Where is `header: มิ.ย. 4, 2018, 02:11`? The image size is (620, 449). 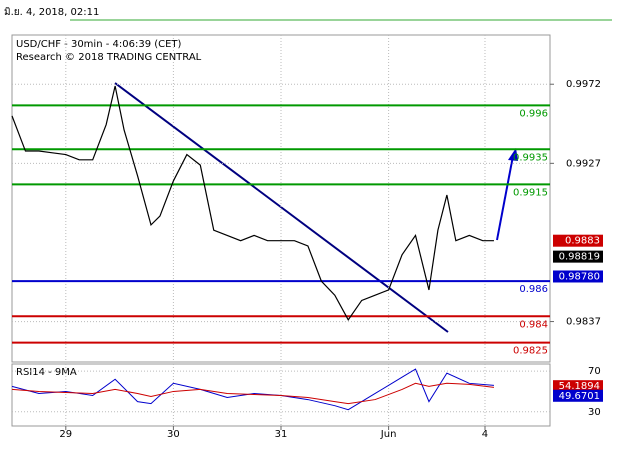
header: มิ.ย. 4, 2018, 02:11 is located at coordinates (51, 12).